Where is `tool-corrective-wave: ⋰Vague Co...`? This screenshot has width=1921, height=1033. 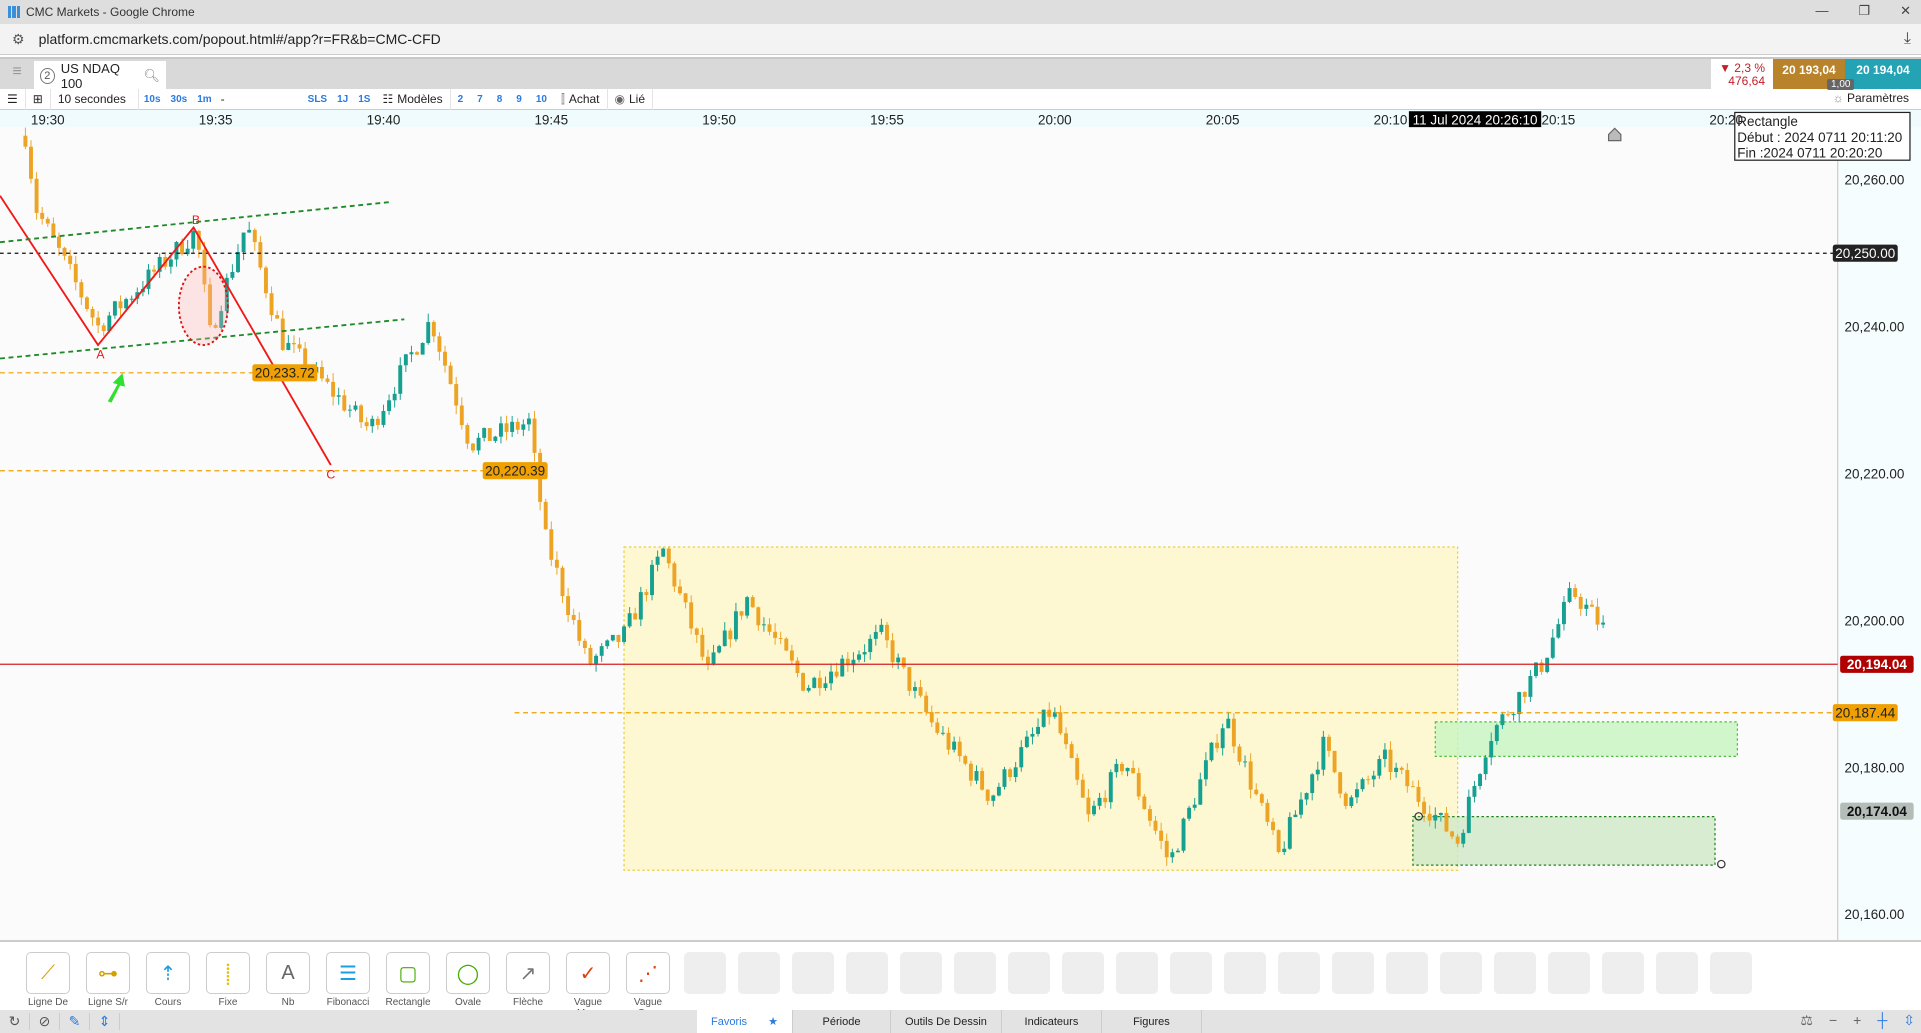 tool-corrective-wave: ⋰Vague Co... is located at coordinates (648, 980).